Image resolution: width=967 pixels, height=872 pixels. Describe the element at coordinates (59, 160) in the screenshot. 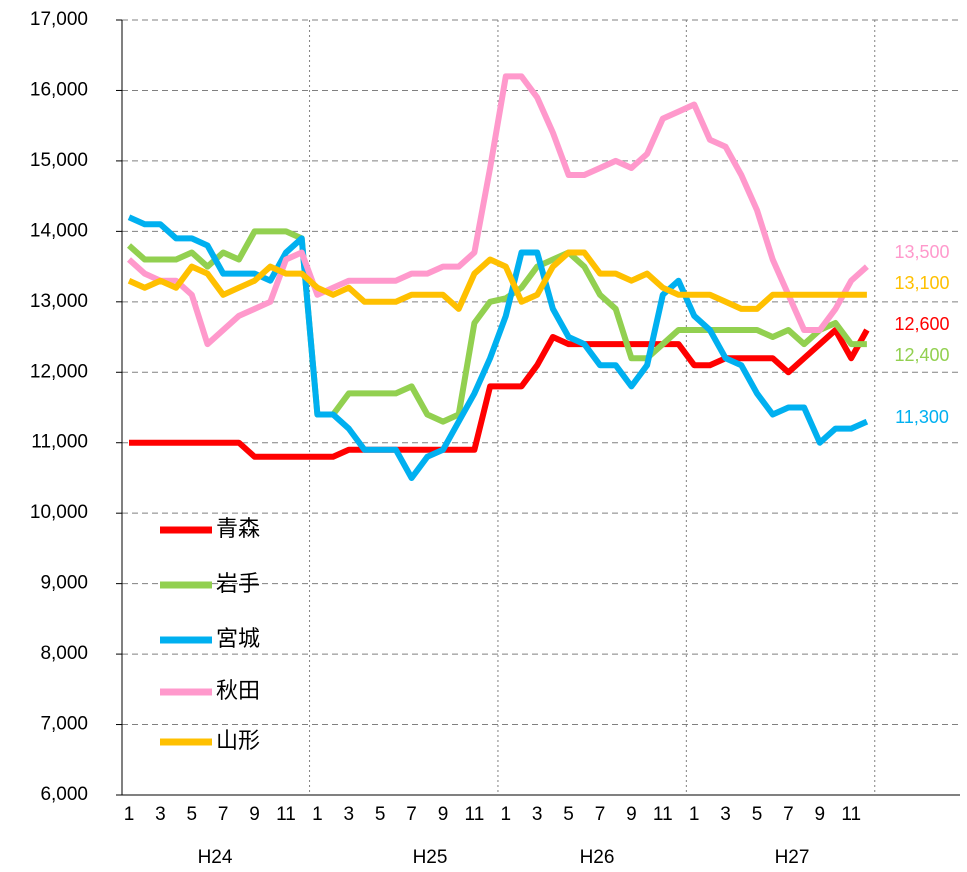

I see `y-tick-label: 15,000` at that location.